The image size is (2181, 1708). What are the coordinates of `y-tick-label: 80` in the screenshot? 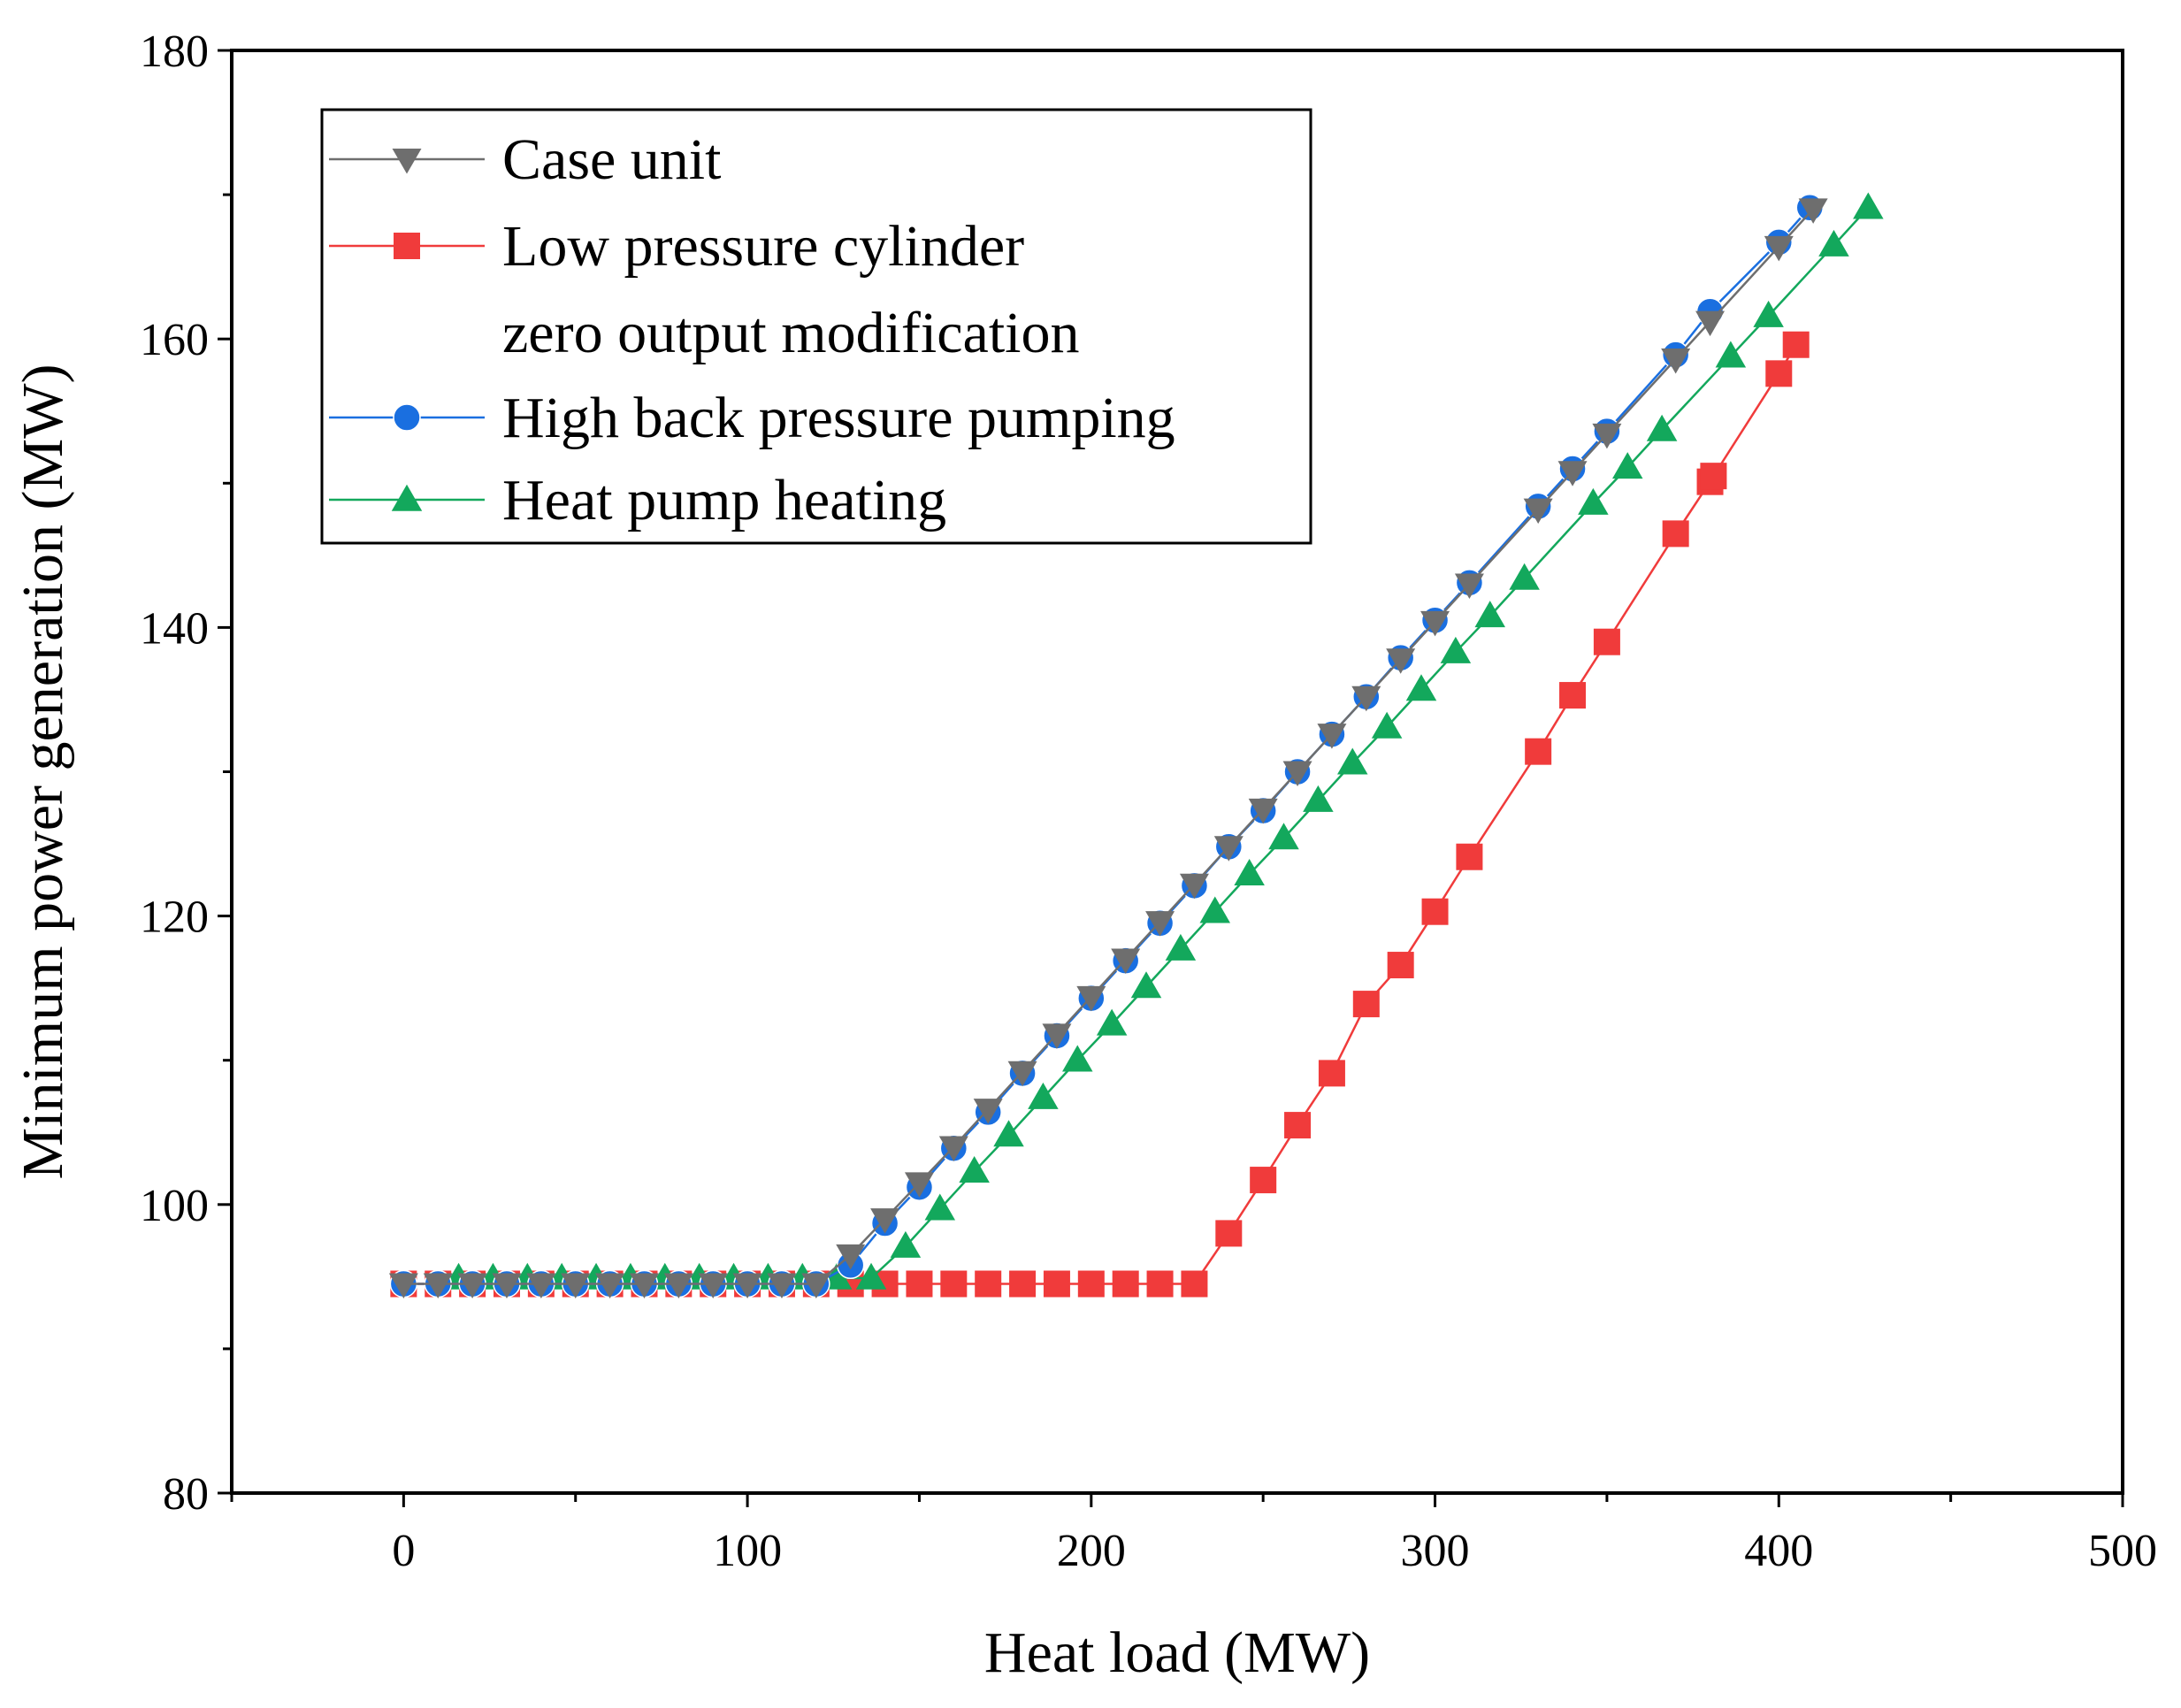 It's located at (186, 1495).